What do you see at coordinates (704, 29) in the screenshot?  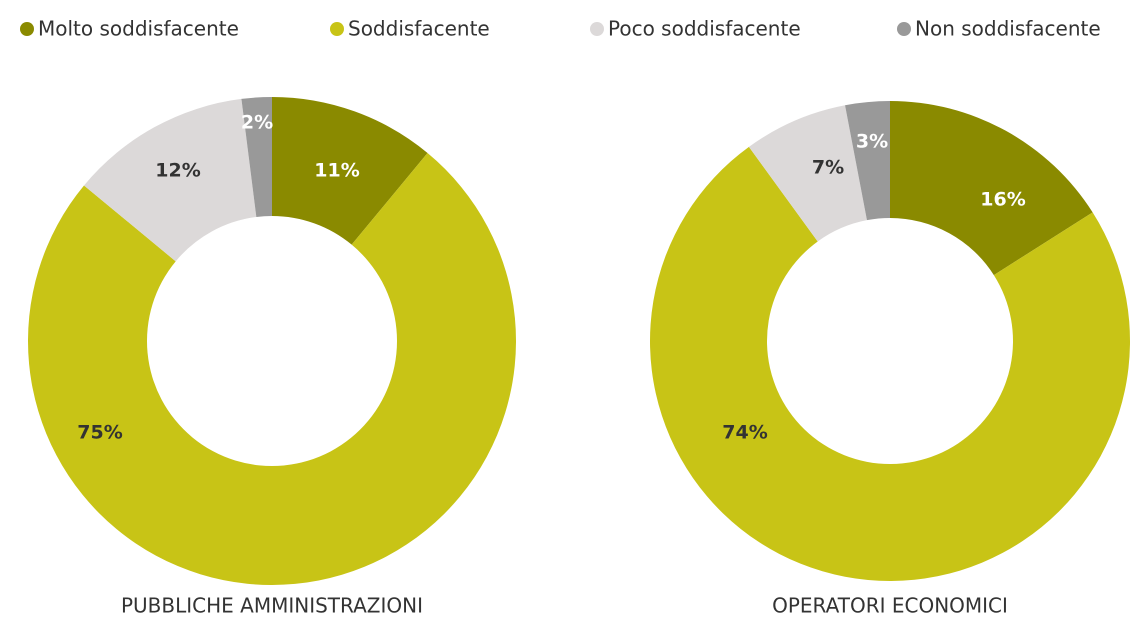 I see `legend-label: Poco soddisfacente` at bounding box center [704, 29].